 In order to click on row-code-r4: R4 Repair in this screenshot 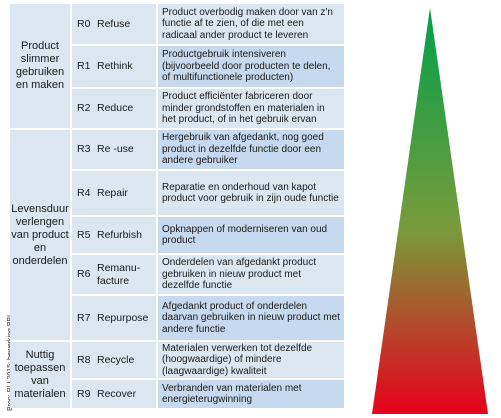, I will do `click(114, 193)`.